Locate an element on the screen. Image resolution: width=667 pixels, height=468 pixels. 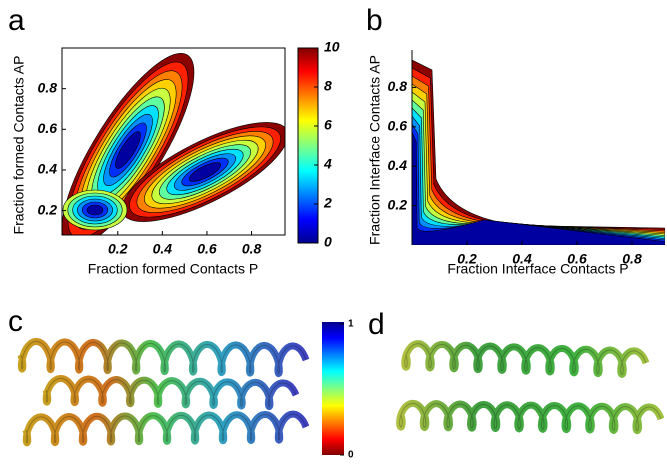
colorbar-tick-label: 10 is located at coordinates (332, 47).